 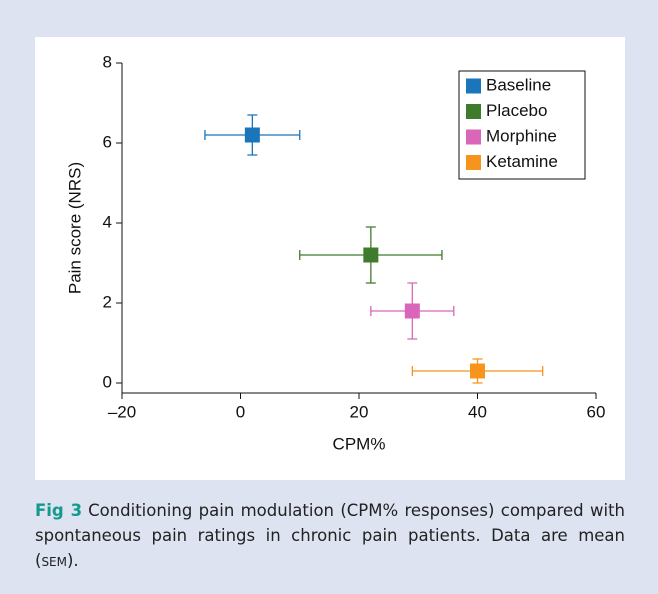 I want to click on x-tick-label: 20, so click(x=359, y=411).